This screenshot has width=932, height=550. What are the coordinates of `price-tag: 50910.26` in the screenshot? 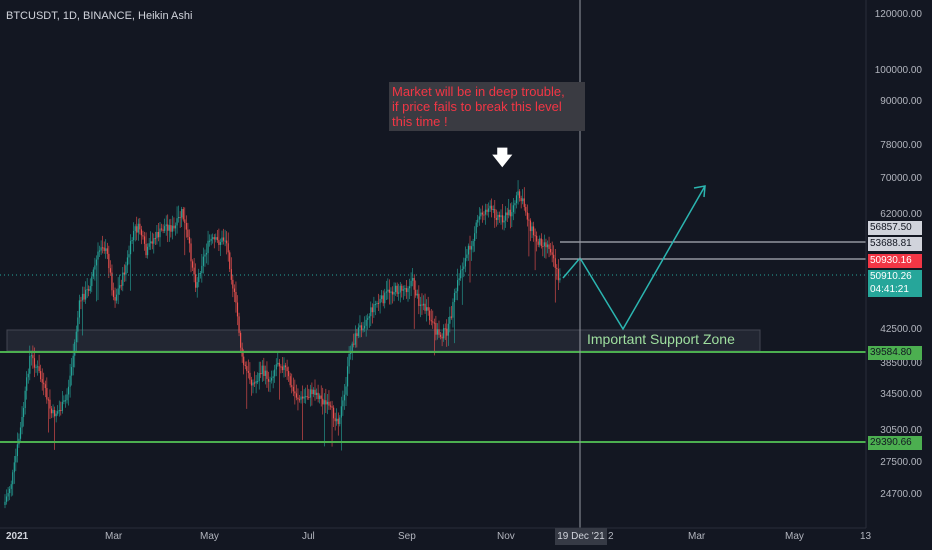 It's located at (895, 277).